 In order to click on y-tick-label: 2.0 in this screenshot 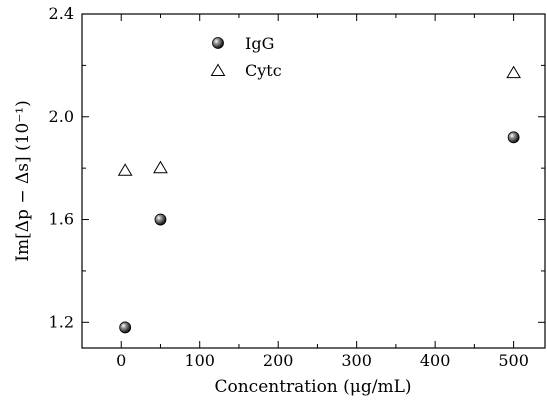, I will do `click(61, 116)`.